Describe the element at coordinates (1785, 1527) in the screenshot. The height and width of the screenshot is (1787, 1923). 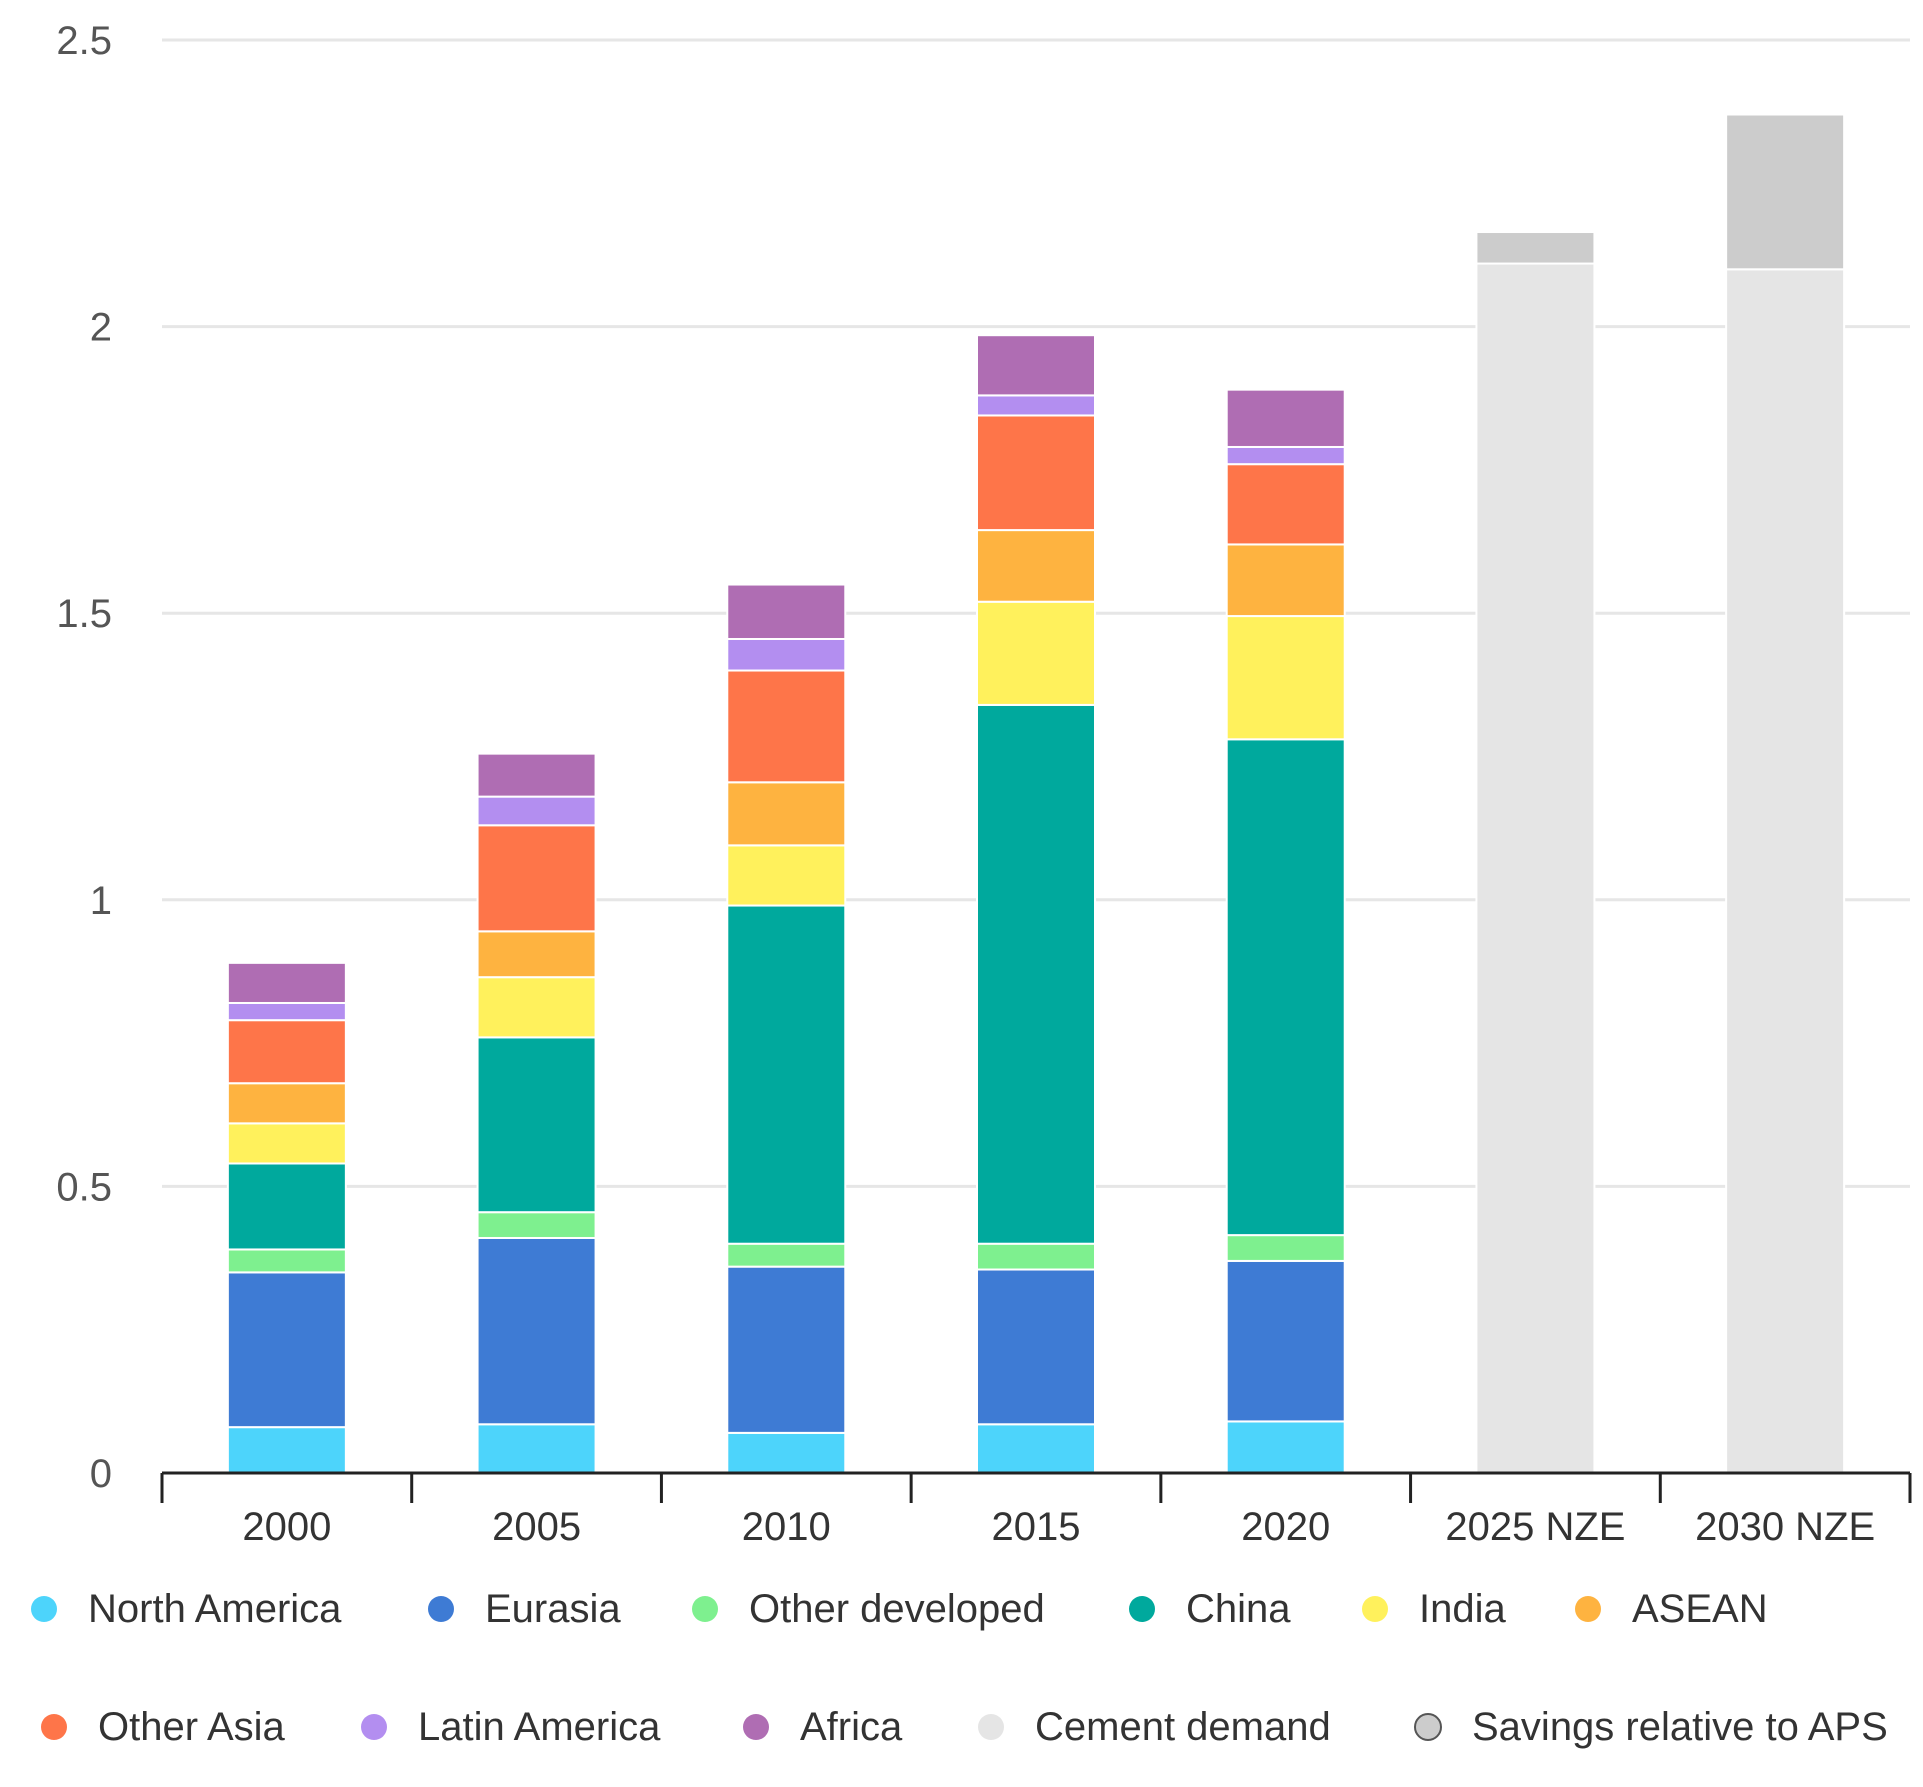
I see `x-tick-label: 2030 NZE` at that location.